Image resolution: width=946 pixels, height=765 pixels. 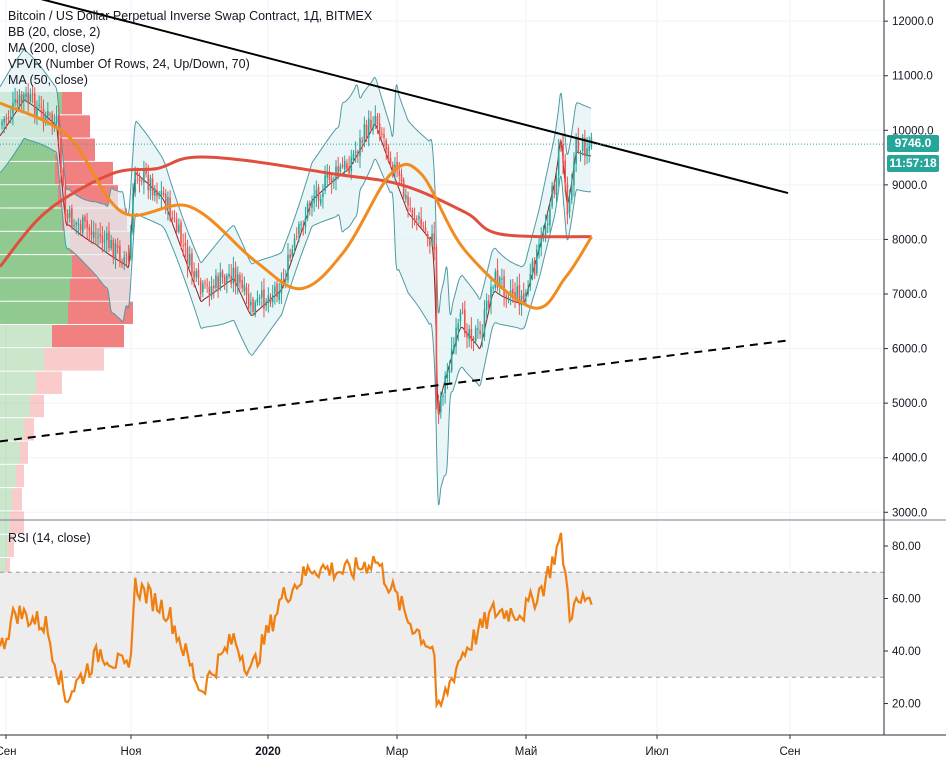 What do you see at coordinates (49, 538) in the screenshot?
I see `rsi-legend: RSI (14, close)` at bounding box center [49, 538].